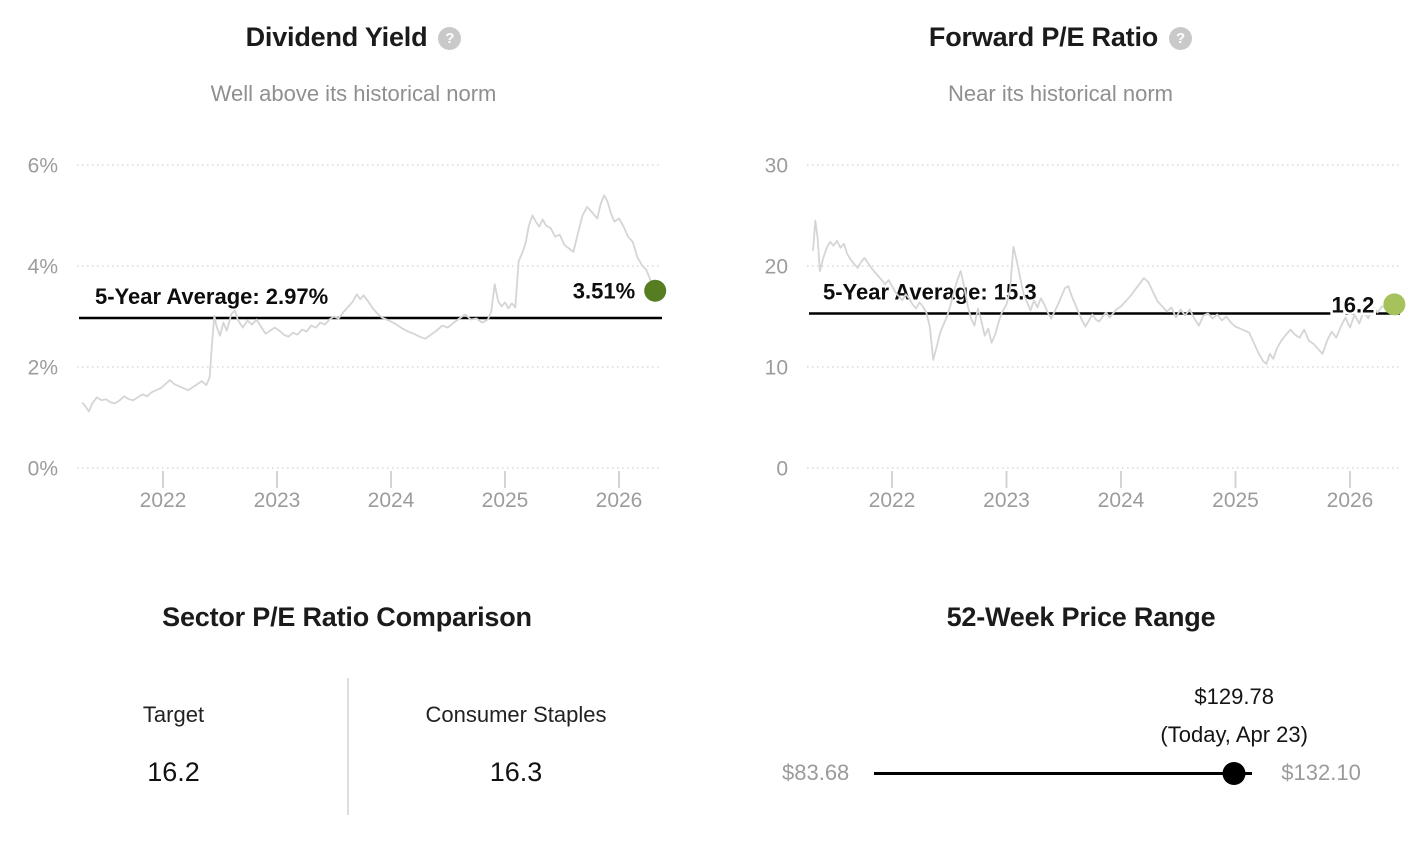  What do you see at coordinates (1234, 696) in the screenshot?
I see `current-price-value: $129.78` at bounding box center [1234, 696].